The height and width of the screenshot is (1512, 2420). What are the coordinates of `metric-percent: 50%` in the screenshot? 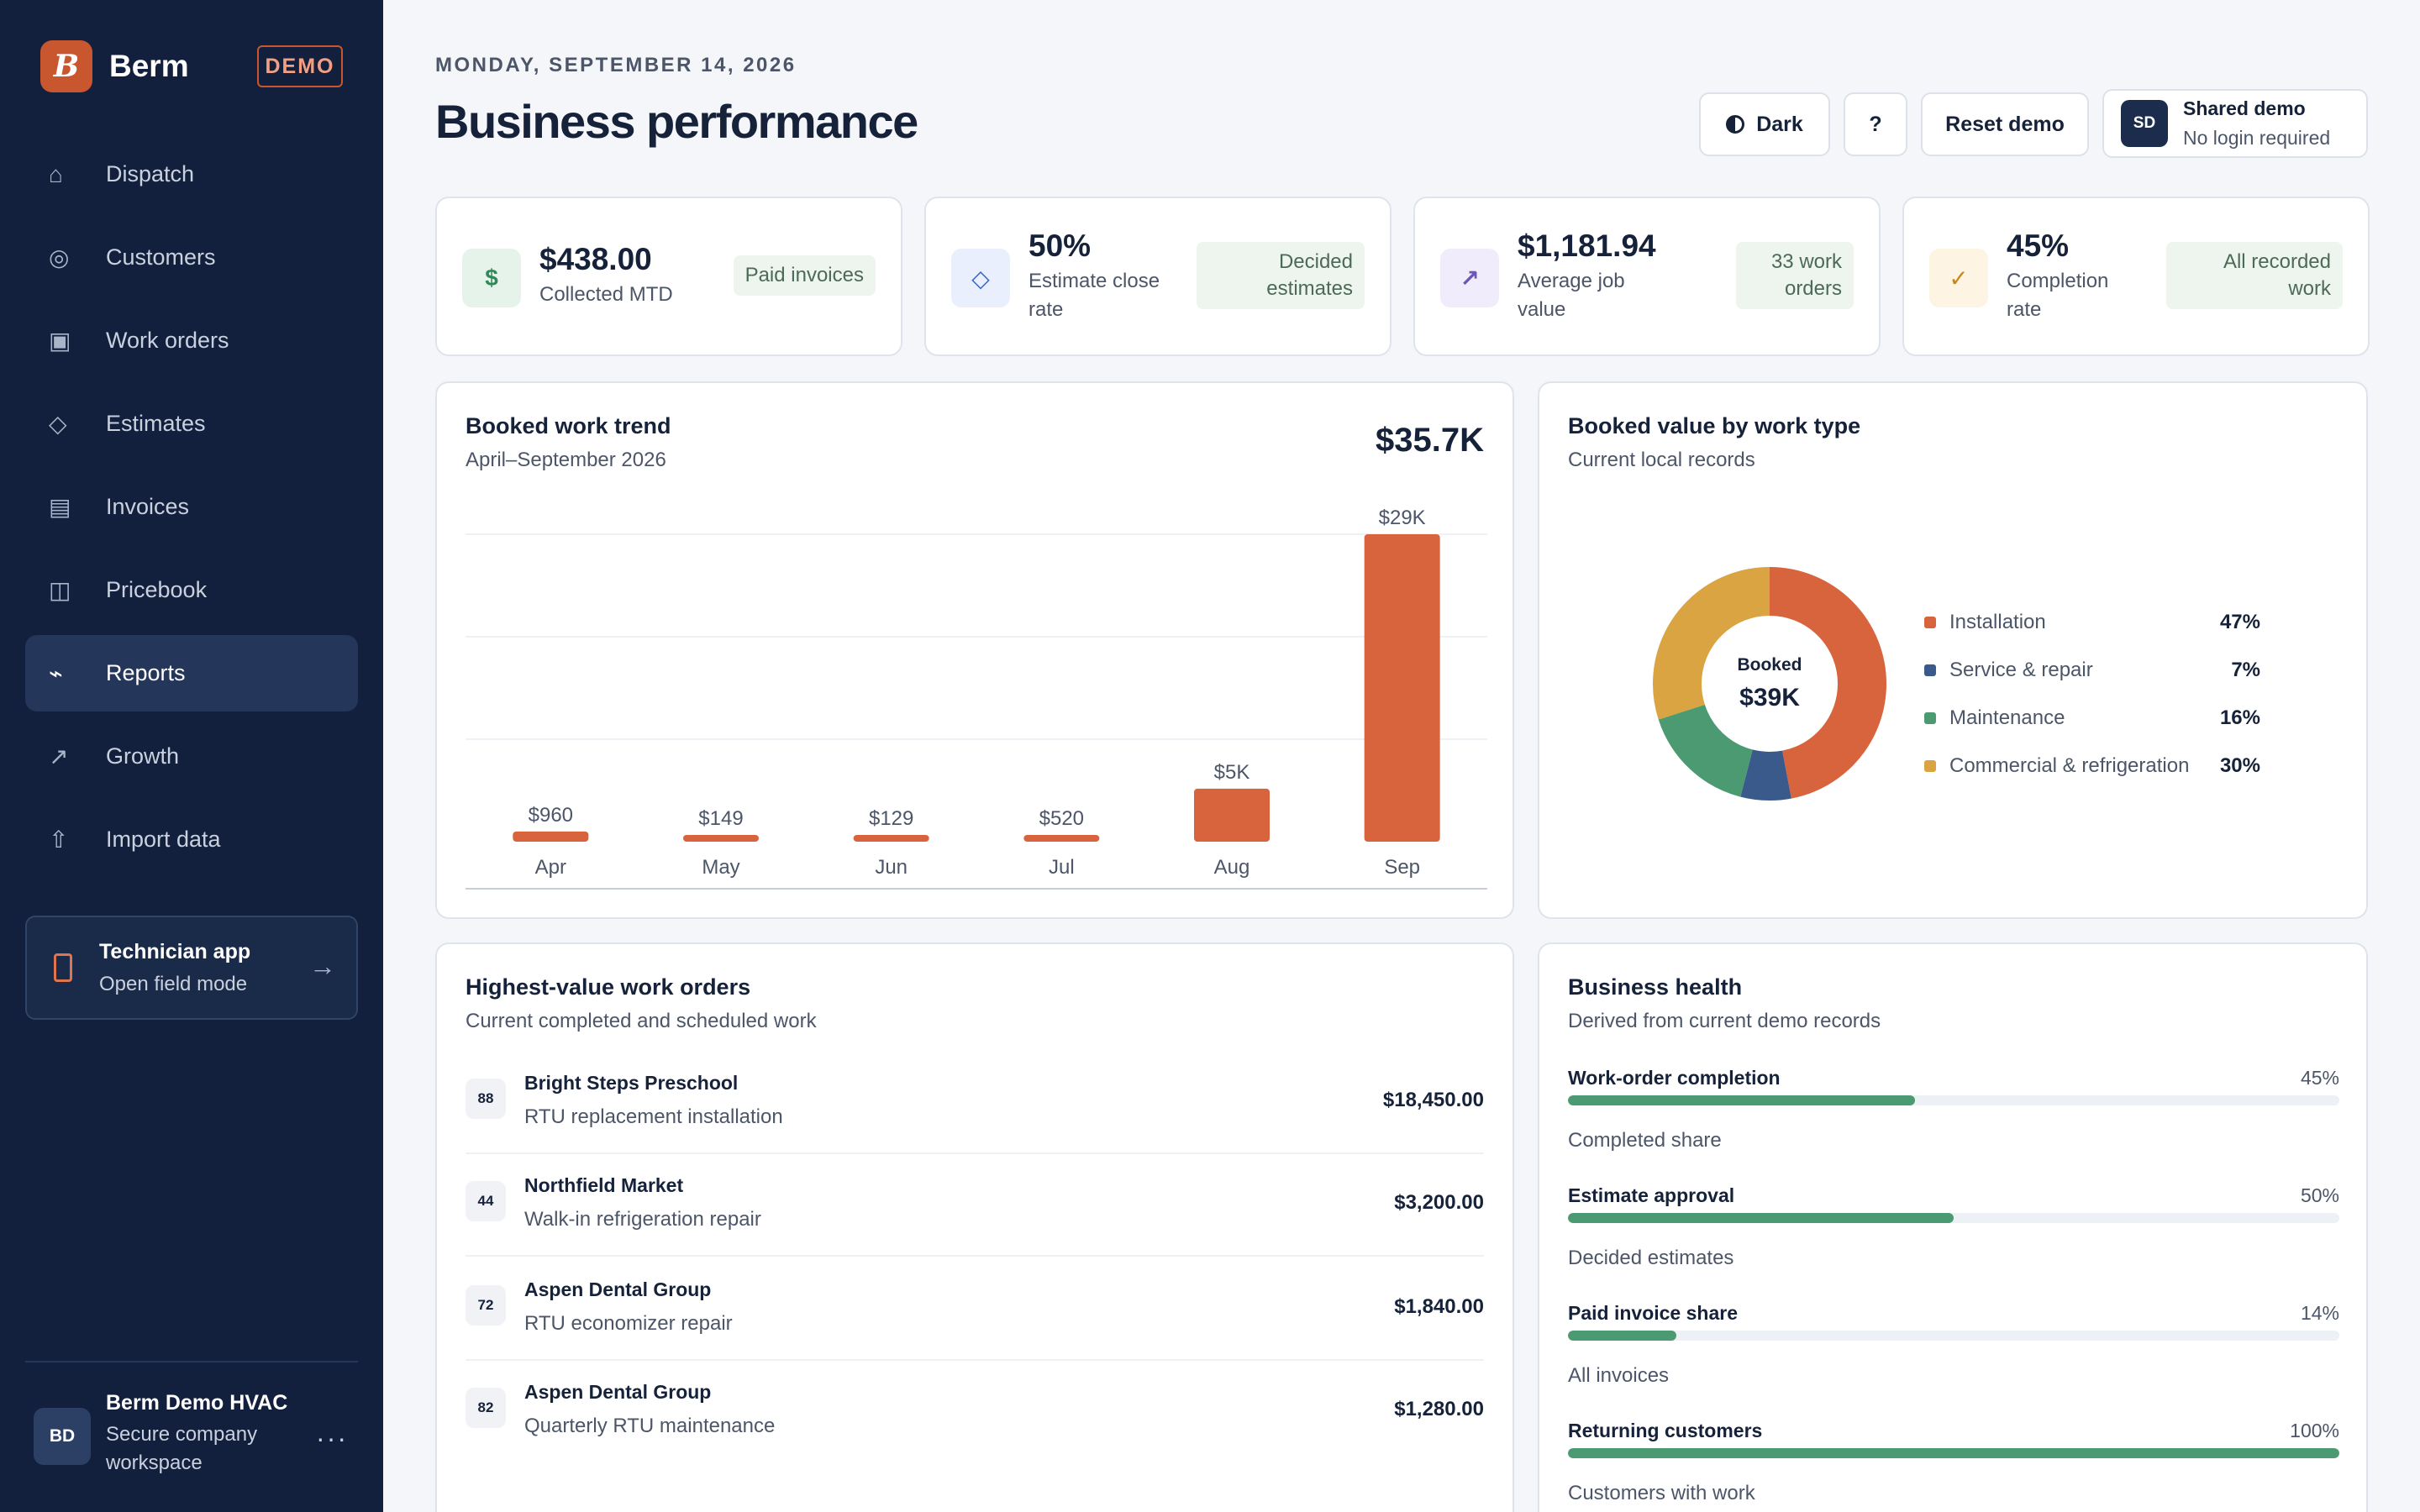 It's located at (2320, 1195).